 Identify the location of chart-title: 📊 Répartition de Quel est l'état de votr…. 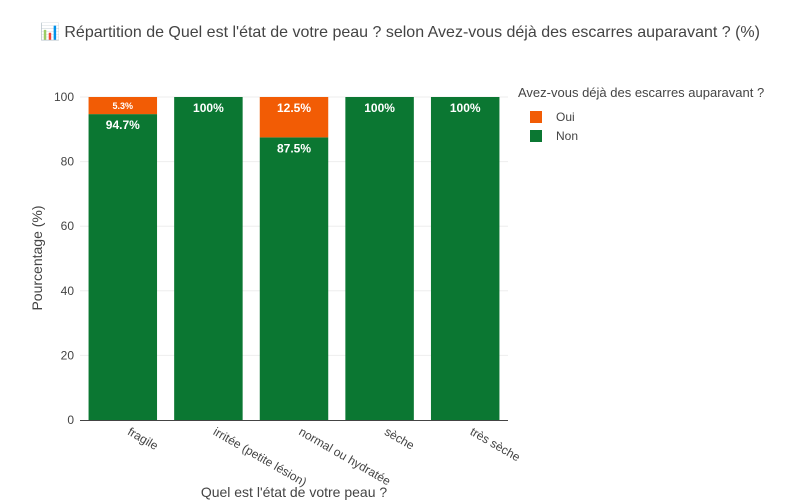
(400, 32).